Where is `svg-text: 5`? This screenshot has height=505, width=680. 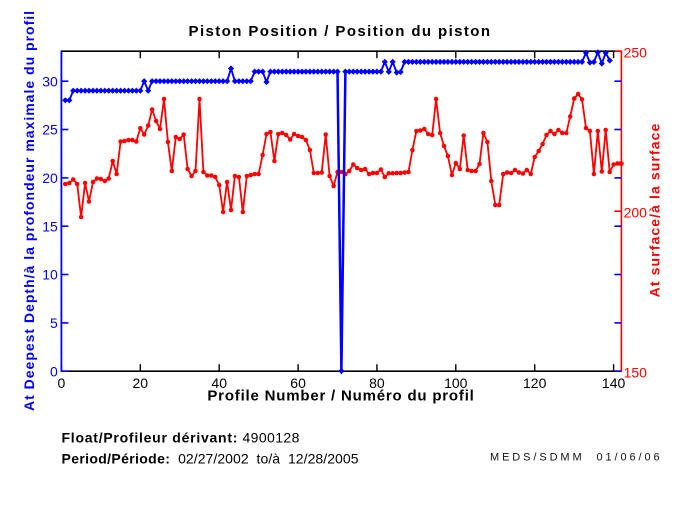
svg-text: 5 is located at coordinates (54, 323).